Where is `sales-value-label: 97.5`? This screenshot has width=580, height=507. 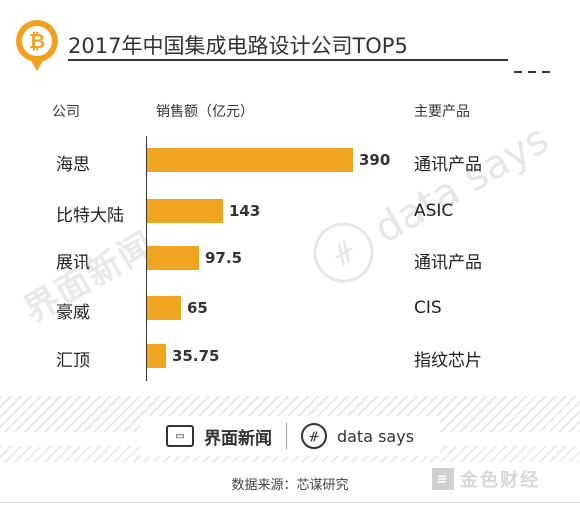
sales-value-label: 97.5 is located at coordinates (224, 258).